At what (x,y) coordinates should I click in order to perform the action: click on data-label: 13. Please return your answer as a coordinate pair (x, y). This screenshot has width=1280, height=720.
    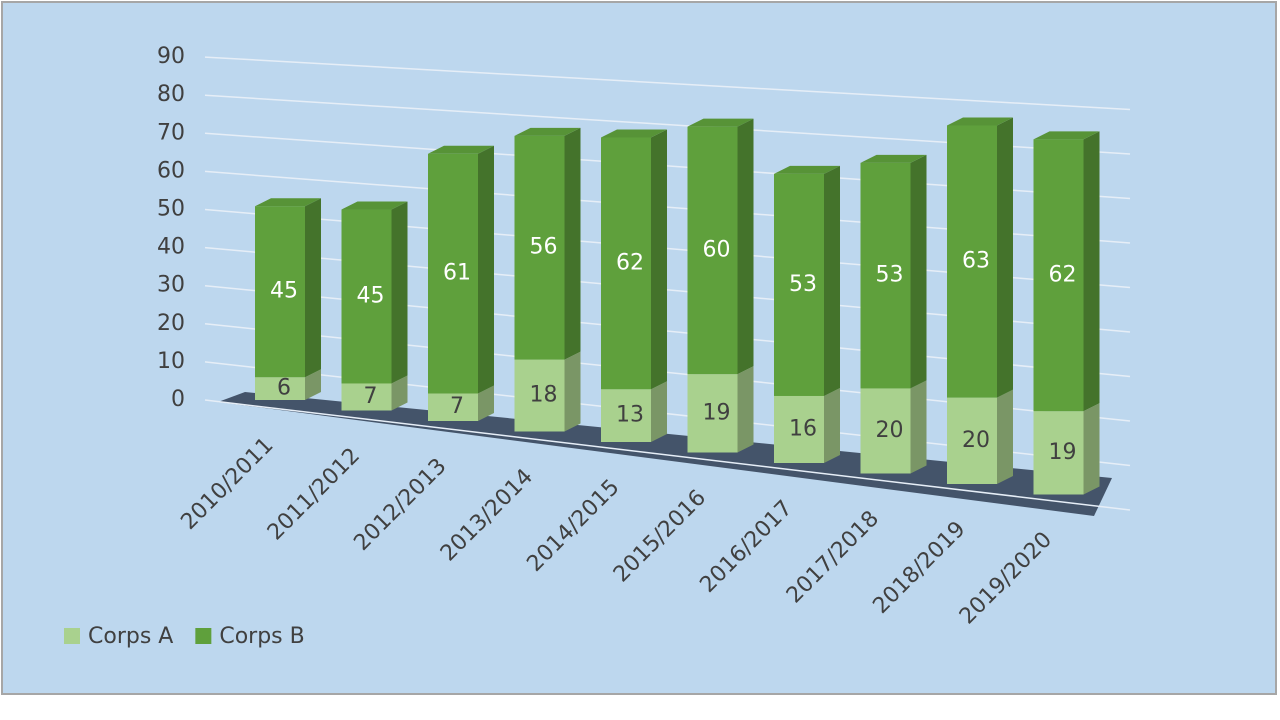
    Looking at the image, I should click on (630, 415).